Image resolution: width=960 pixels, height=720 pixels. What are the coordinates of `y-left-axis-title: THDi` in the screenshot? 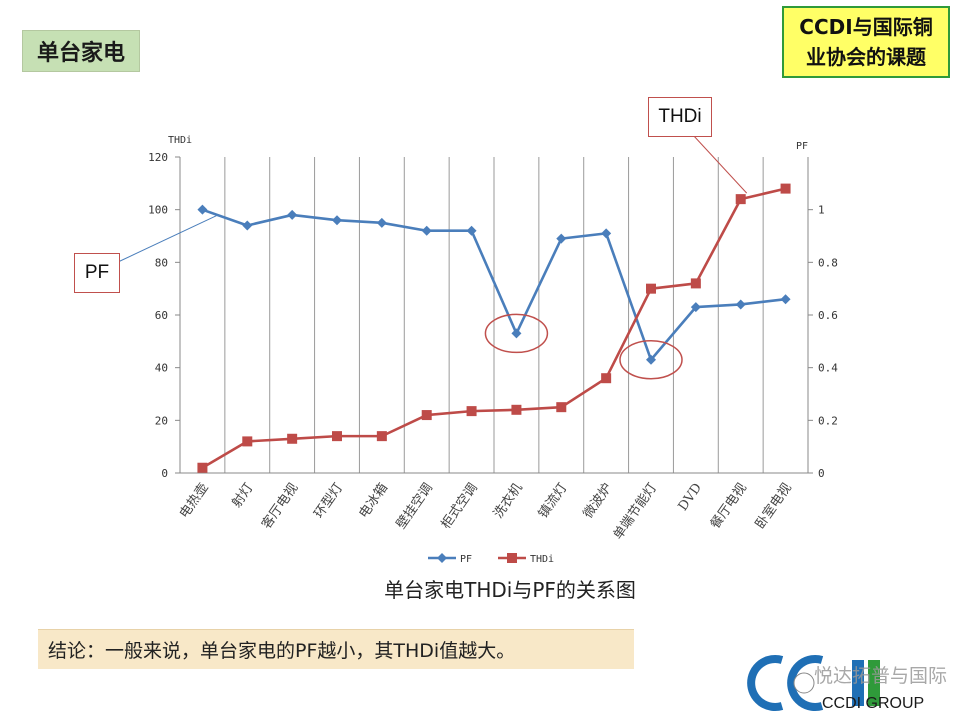 It's located at (180, 140).